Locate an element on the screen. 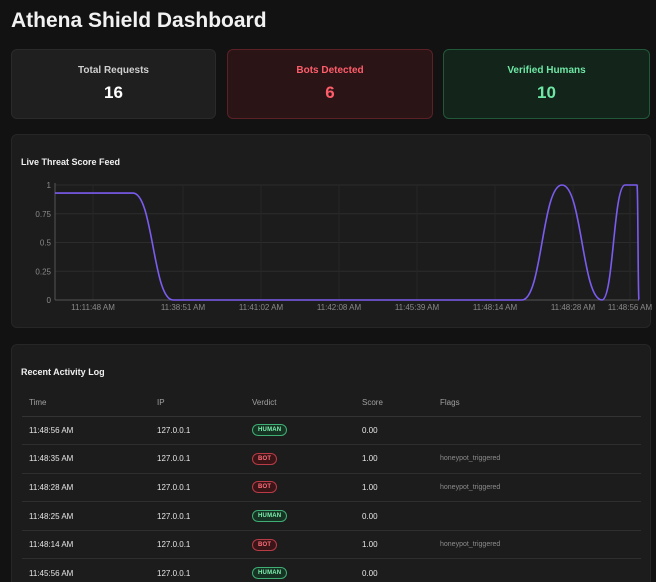 This screenshot has height=582, width=656. bots-detected-card: Bots Detected 6 is located at coordinates (330, 84).